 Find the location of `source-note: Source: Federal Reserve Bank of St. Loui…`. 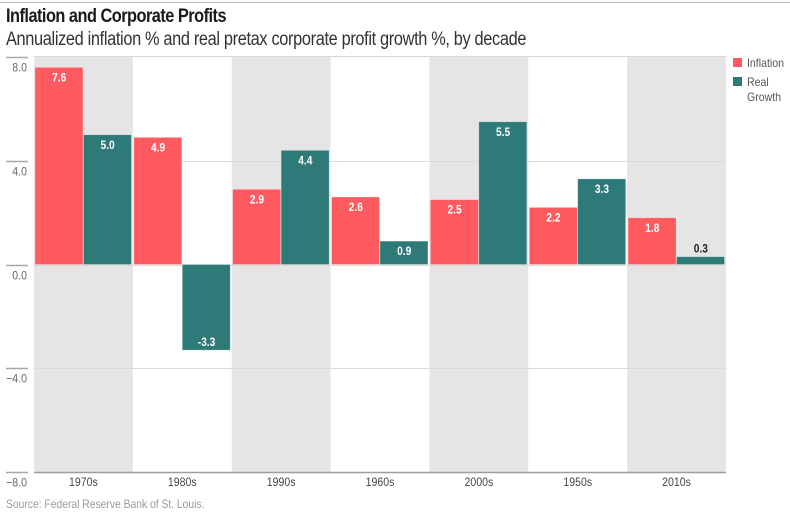

source-note: Source: Federal Reserve Bank of St. Loui… is located at coordinates (105, 504).